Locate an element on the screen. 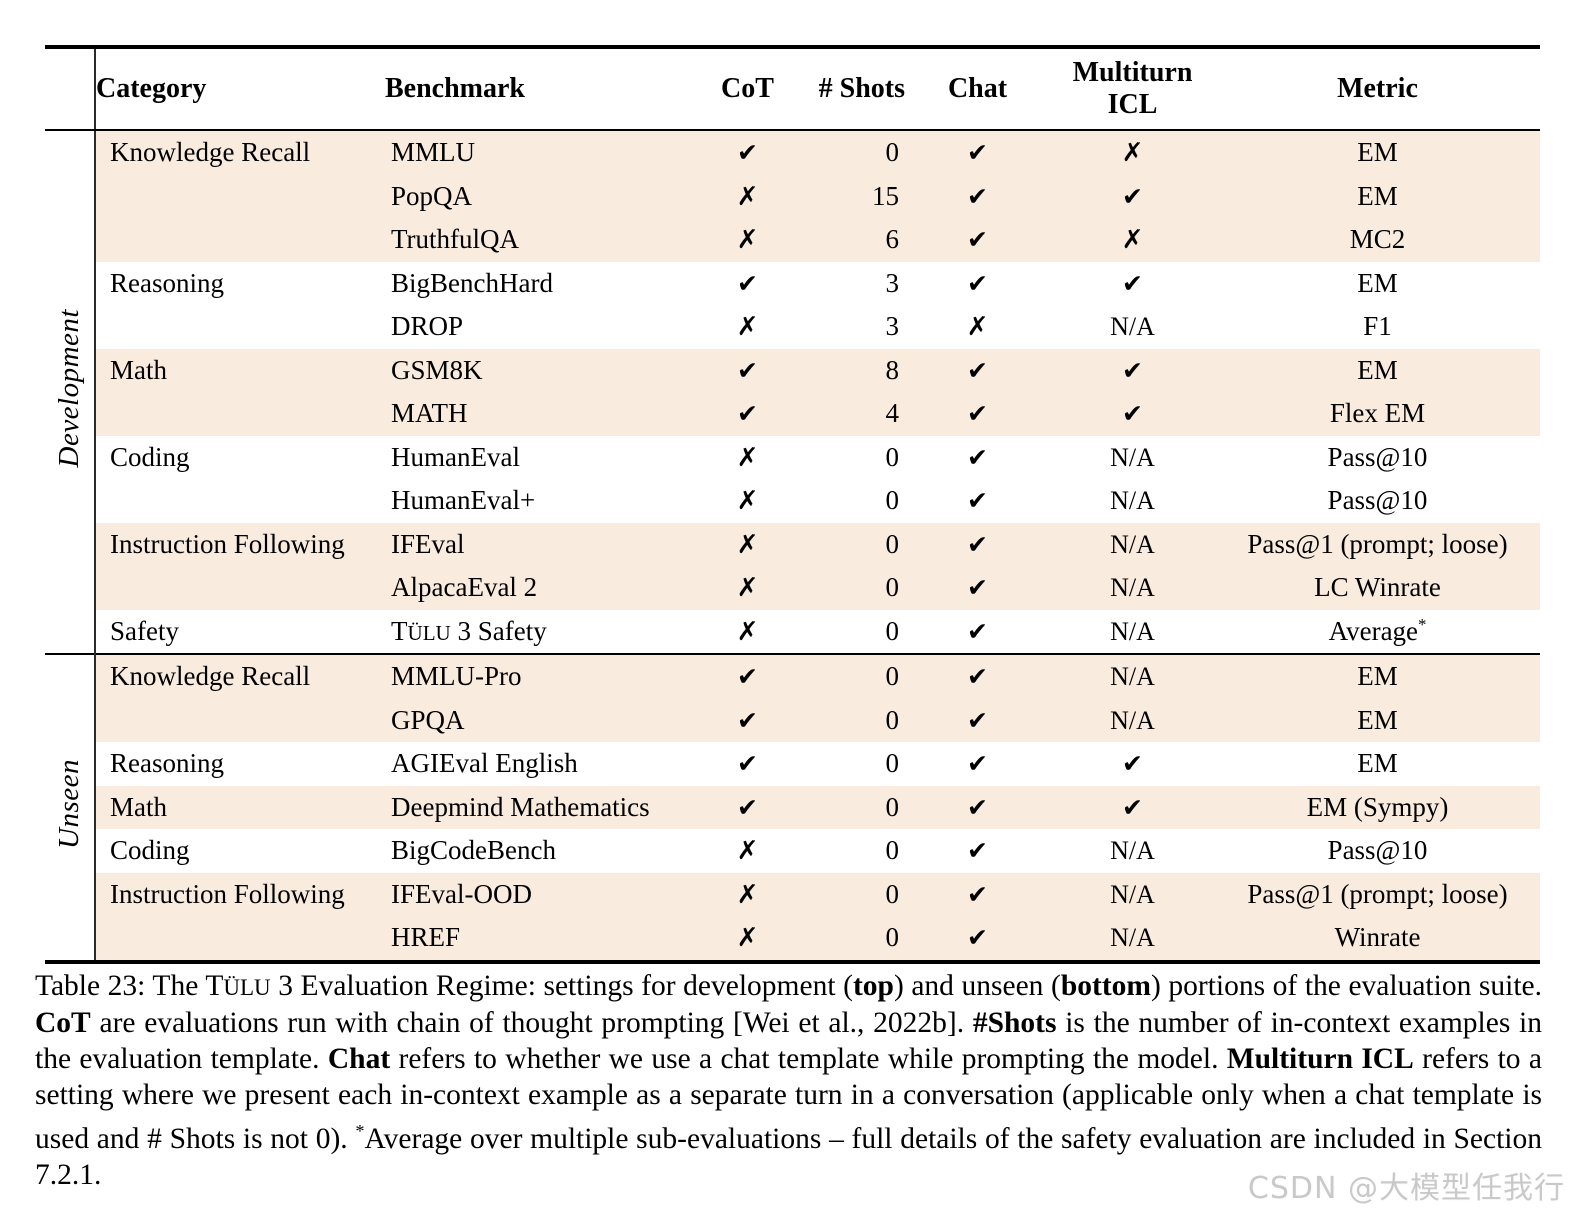 This screenshot has height=1225, width=1585. cell-metric: Flex EM is located at coordinates (1377, 414).